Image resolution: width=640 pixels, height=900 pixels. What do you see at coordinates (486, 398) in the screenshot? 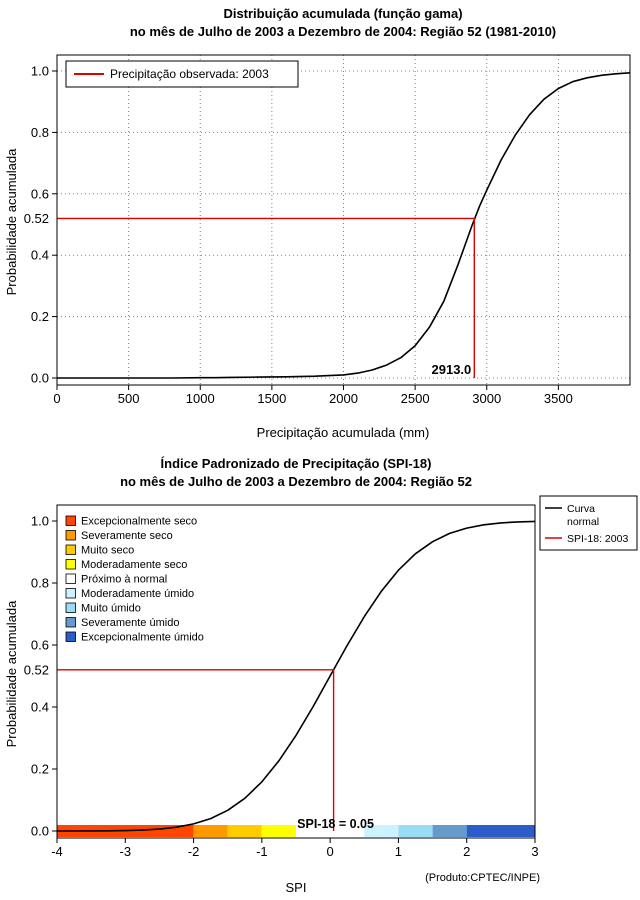
I see `x-tick-label: 3000` at bounding box center [486, 398].